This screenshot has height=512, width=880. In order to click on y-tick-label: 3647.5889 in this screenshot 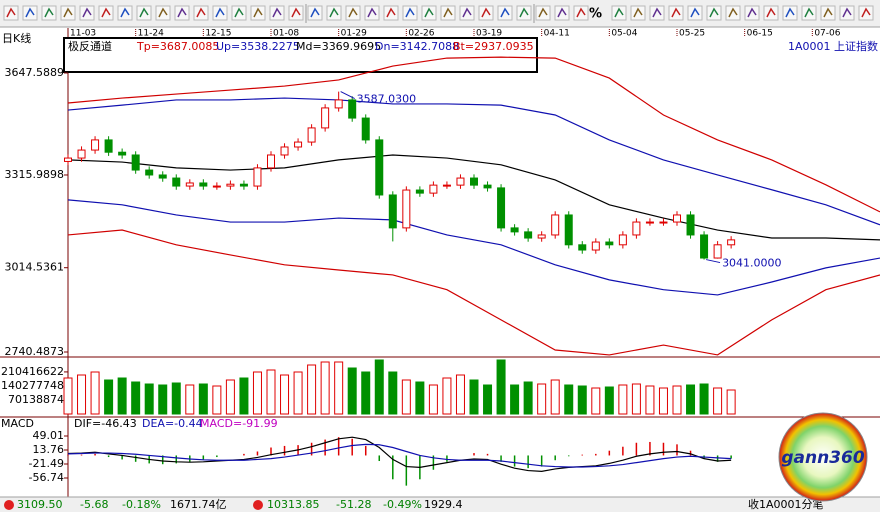, I will do `click(35, 72)`.